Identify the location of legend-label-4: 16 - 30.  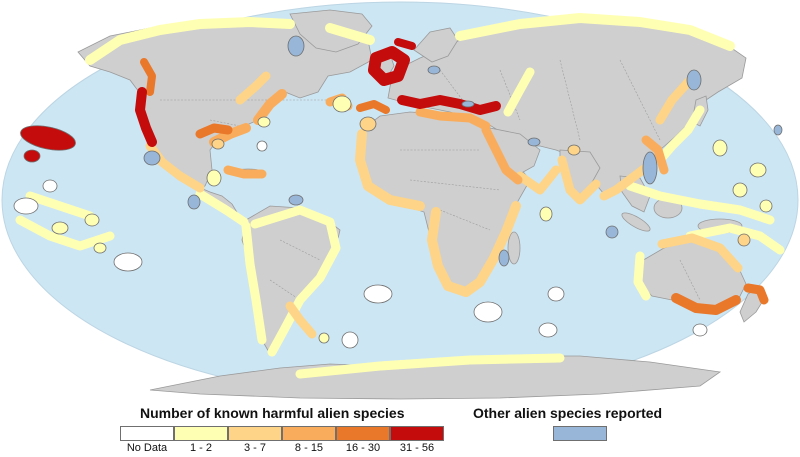
(363, 448).